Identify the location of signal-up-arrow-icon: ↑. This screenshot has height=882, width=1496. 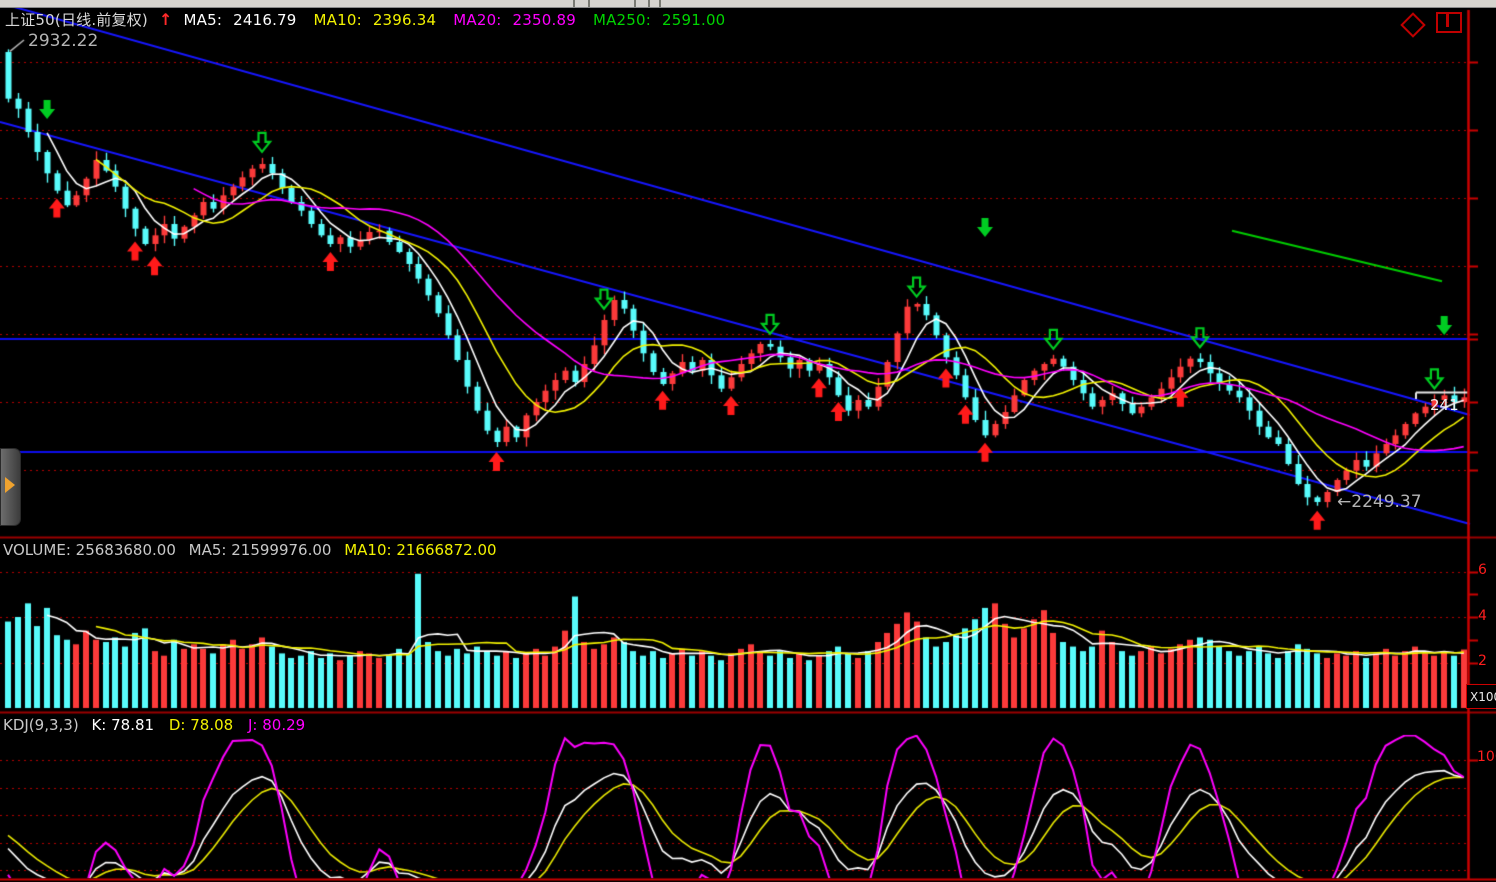
(165, 19).